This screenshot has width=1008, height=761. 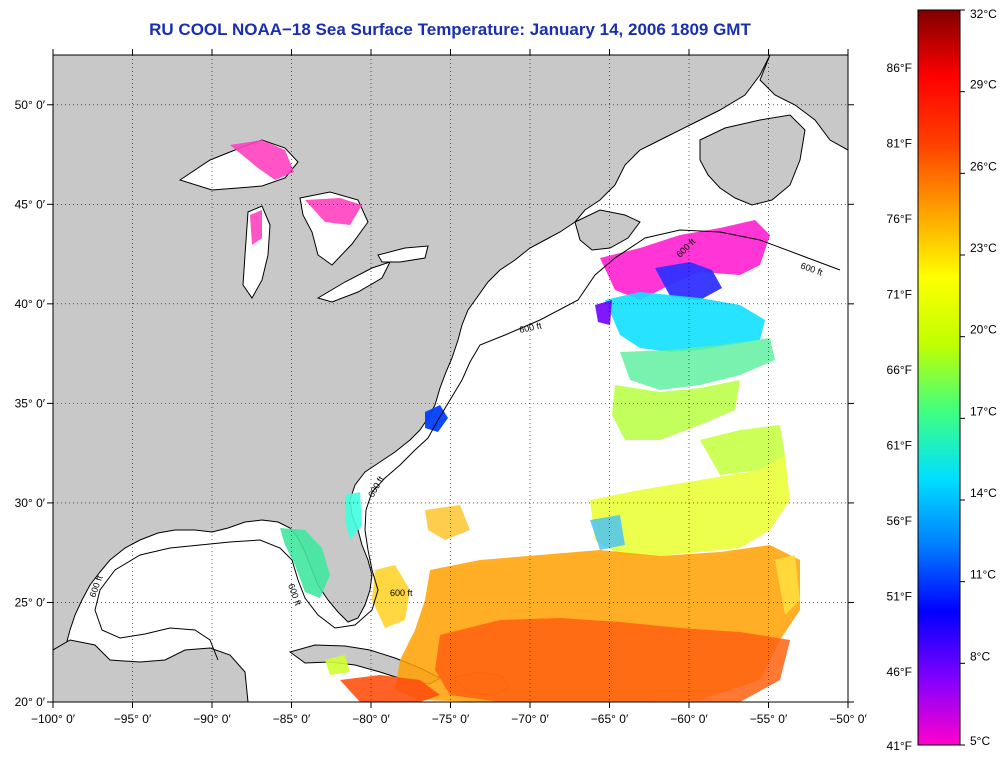 What do you see at coordinates (848, 719) in the screenshot?
I see `lon-tick-label: −50° 0′` at bounding box center [848, 719].